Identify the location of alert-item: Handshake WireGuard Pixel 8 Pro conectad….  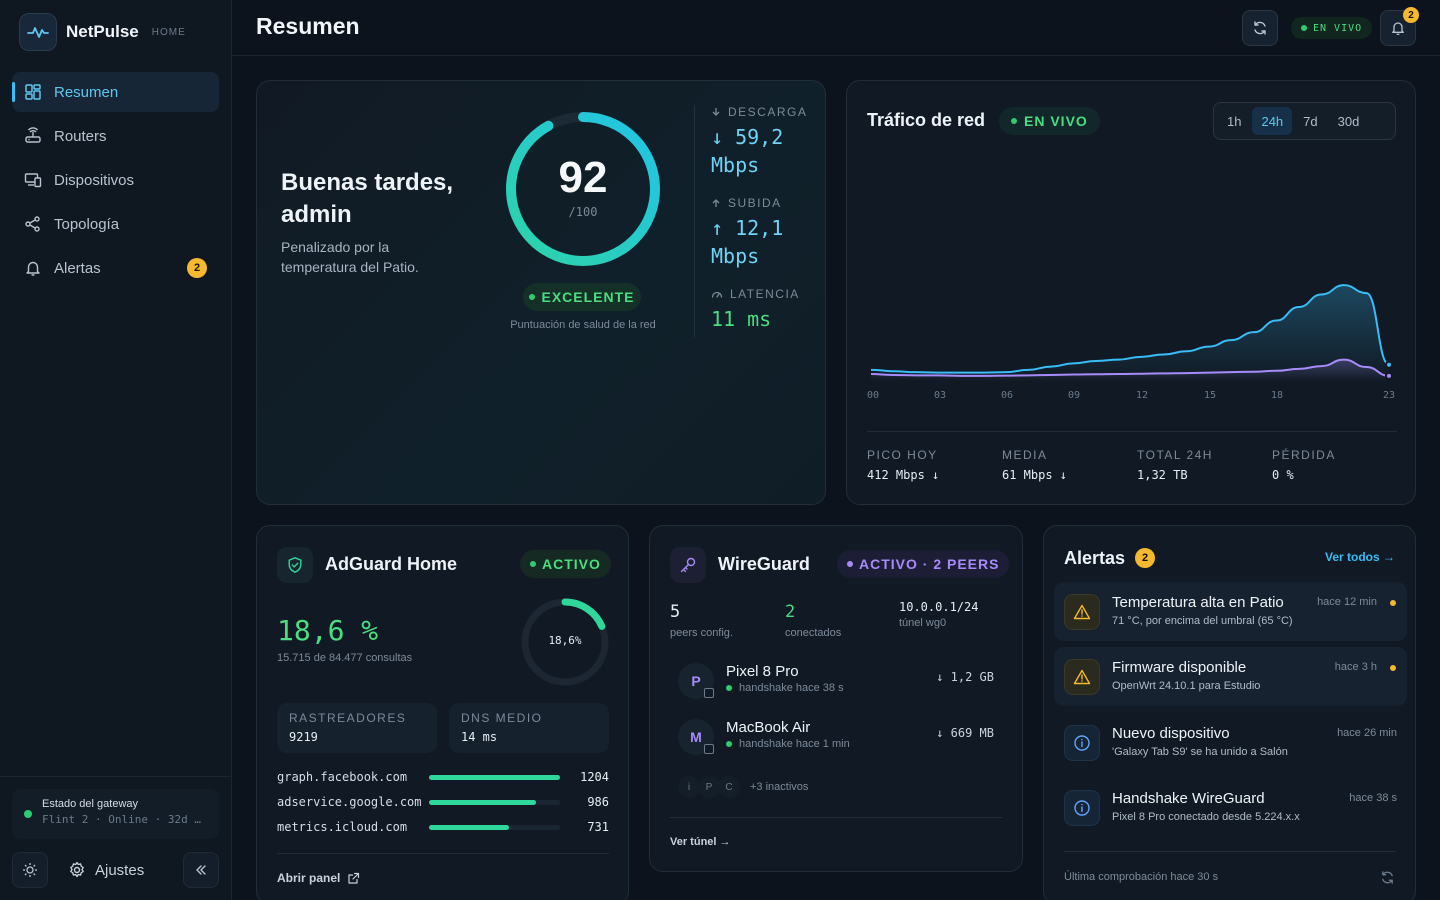
(1230, 807).